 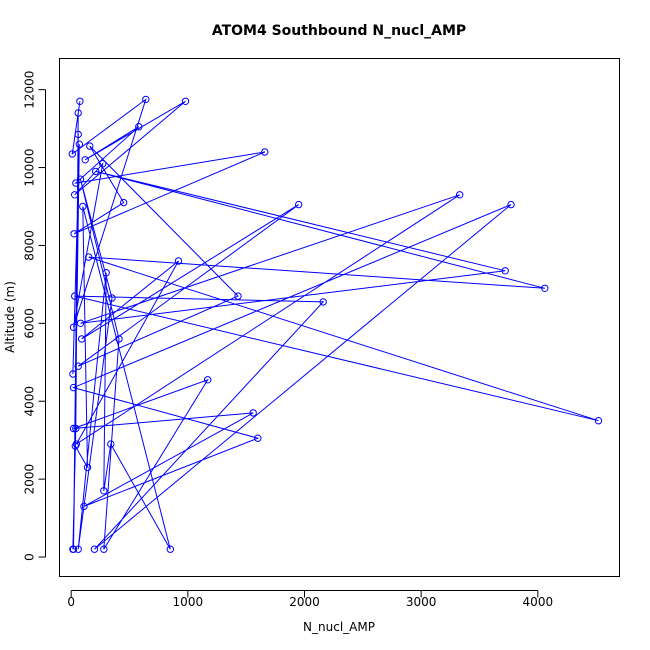 What do you see at coordinates (30, 323) in the screenshot?
I see `y-tick-label: 6000` at bounding box center [30, 323].